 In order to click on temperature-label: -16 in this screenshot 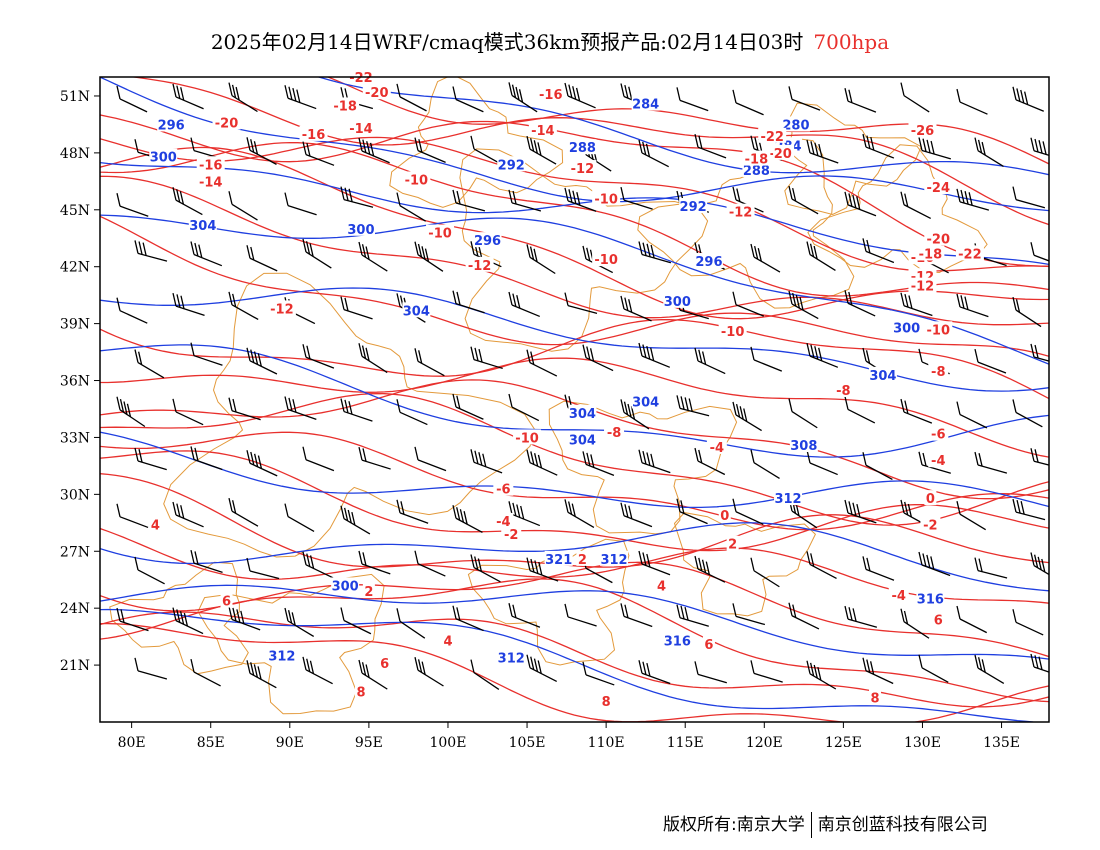, I will do `click(211, 165)`.